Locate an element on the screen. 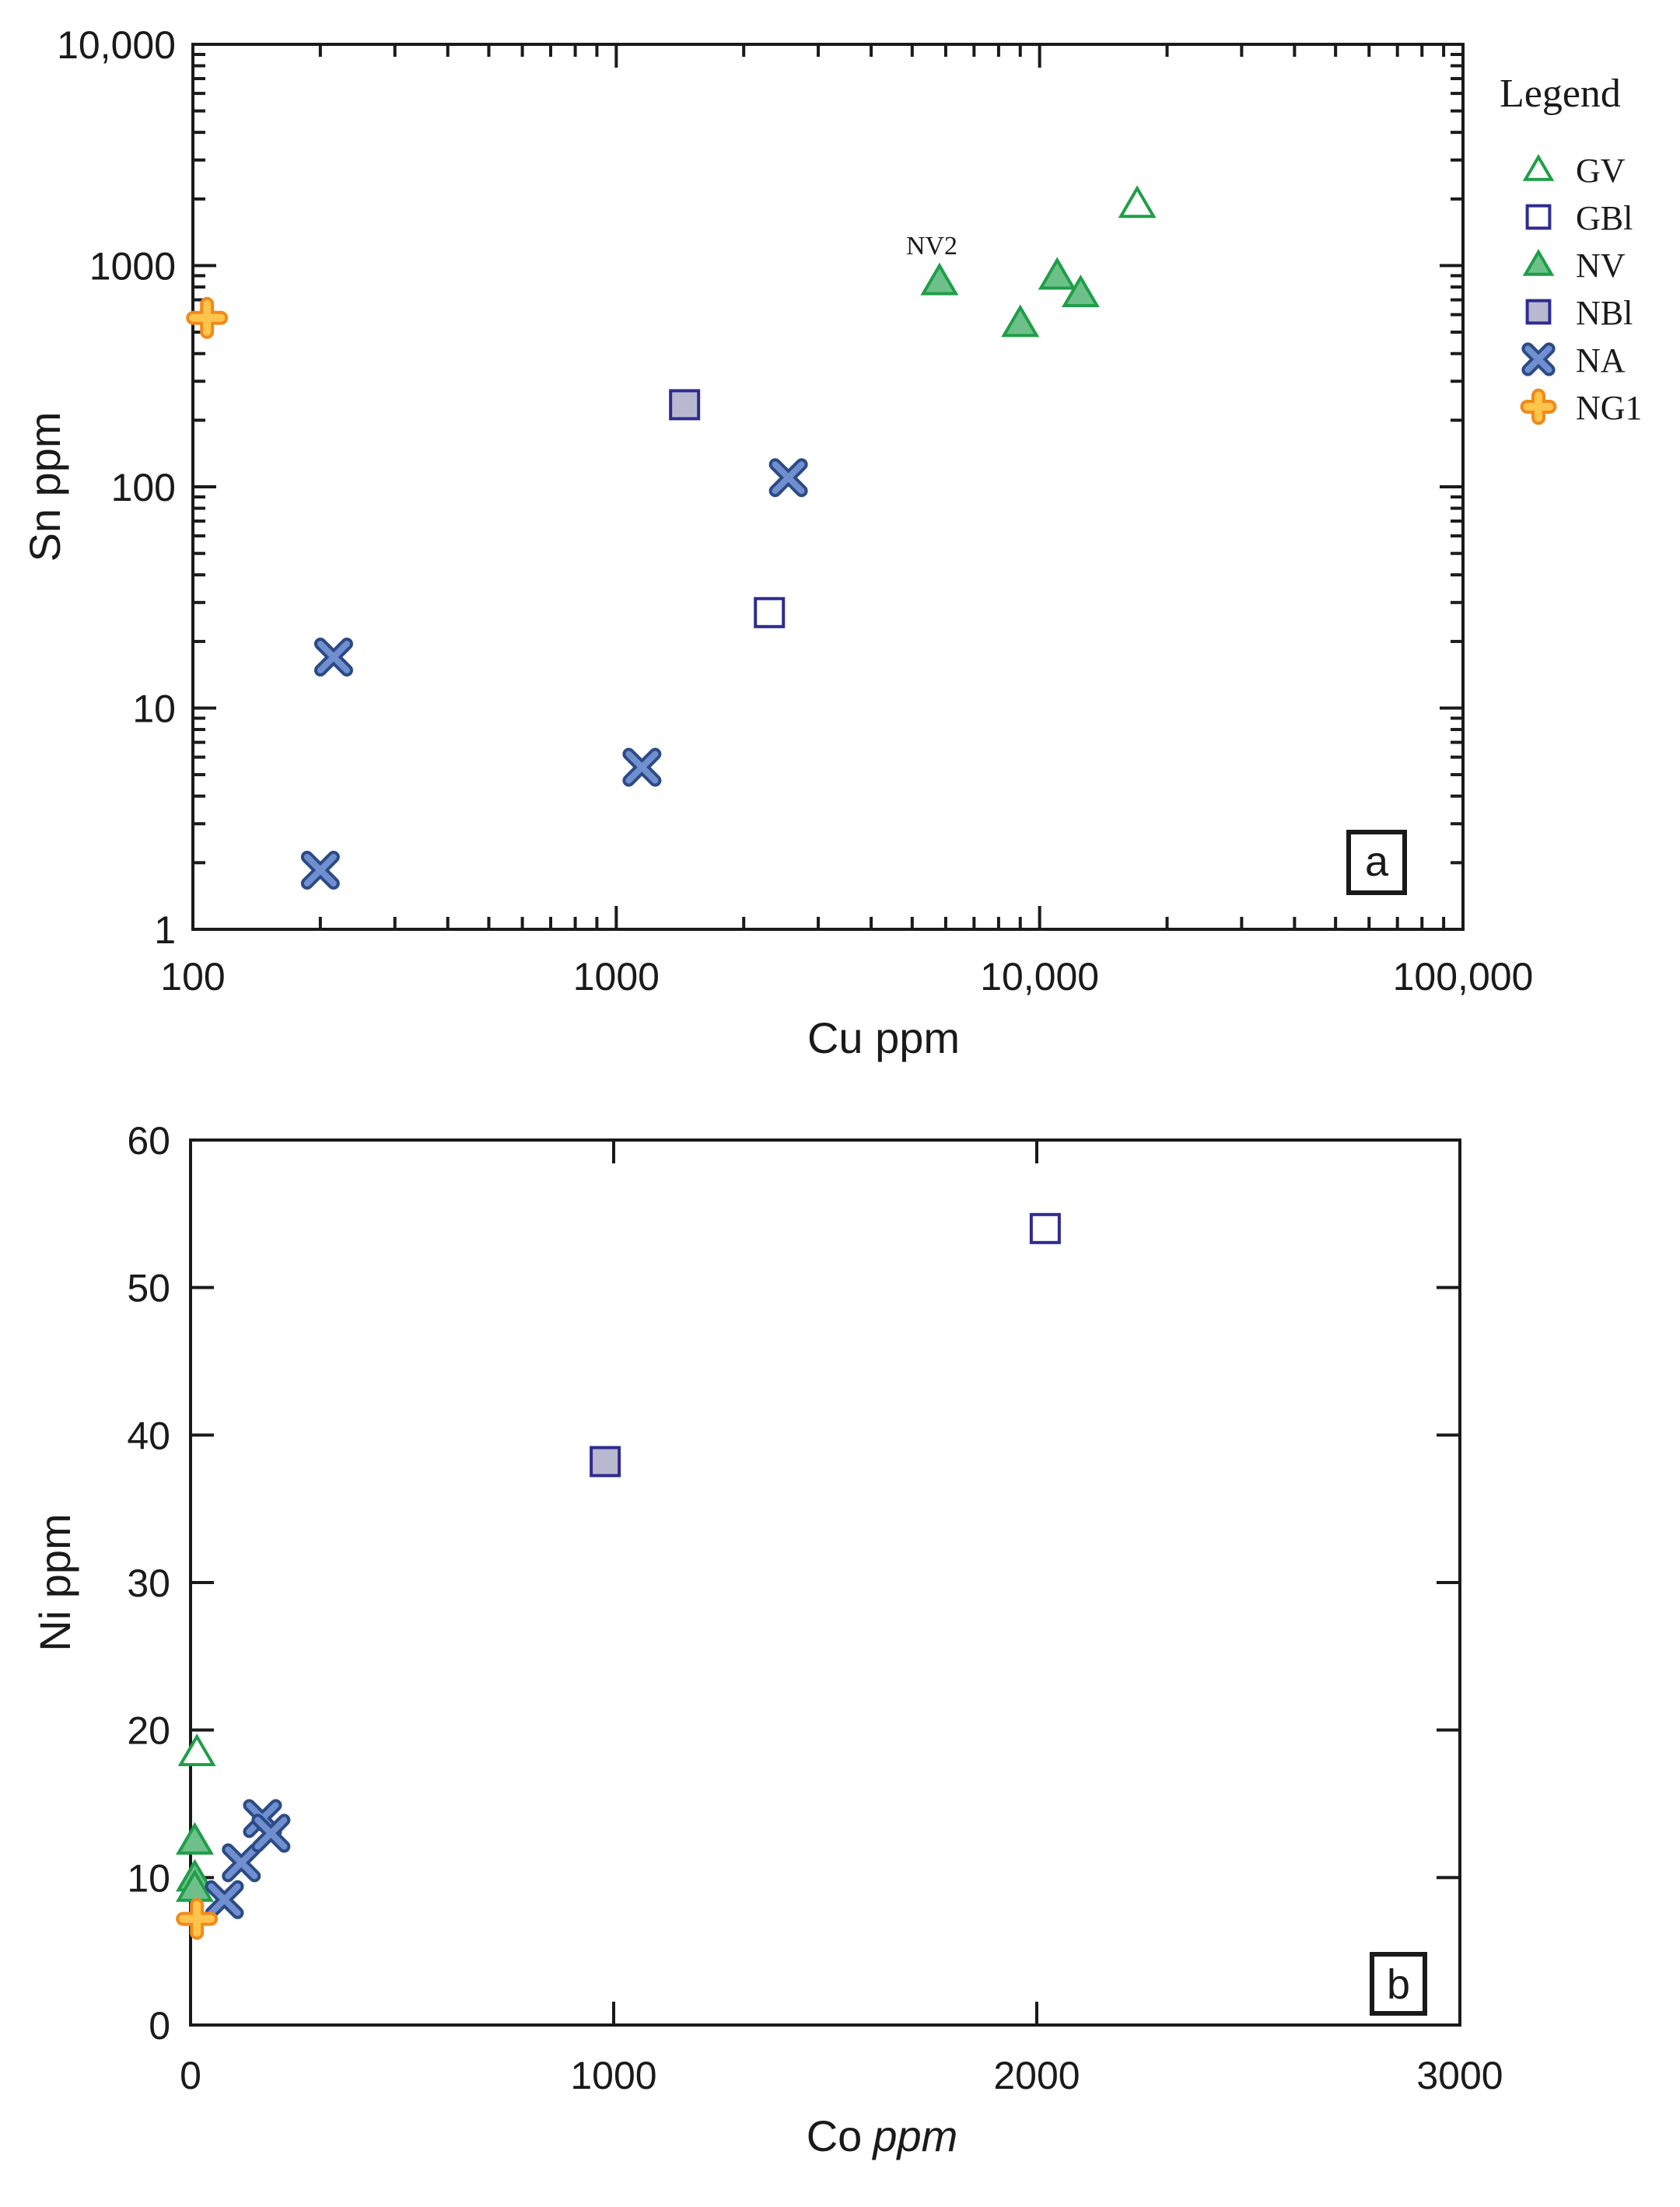 This screenshot has width=1680, height=2207. panel-b-x-axis-label: Co ppm is located at coordinates (883, 2135).